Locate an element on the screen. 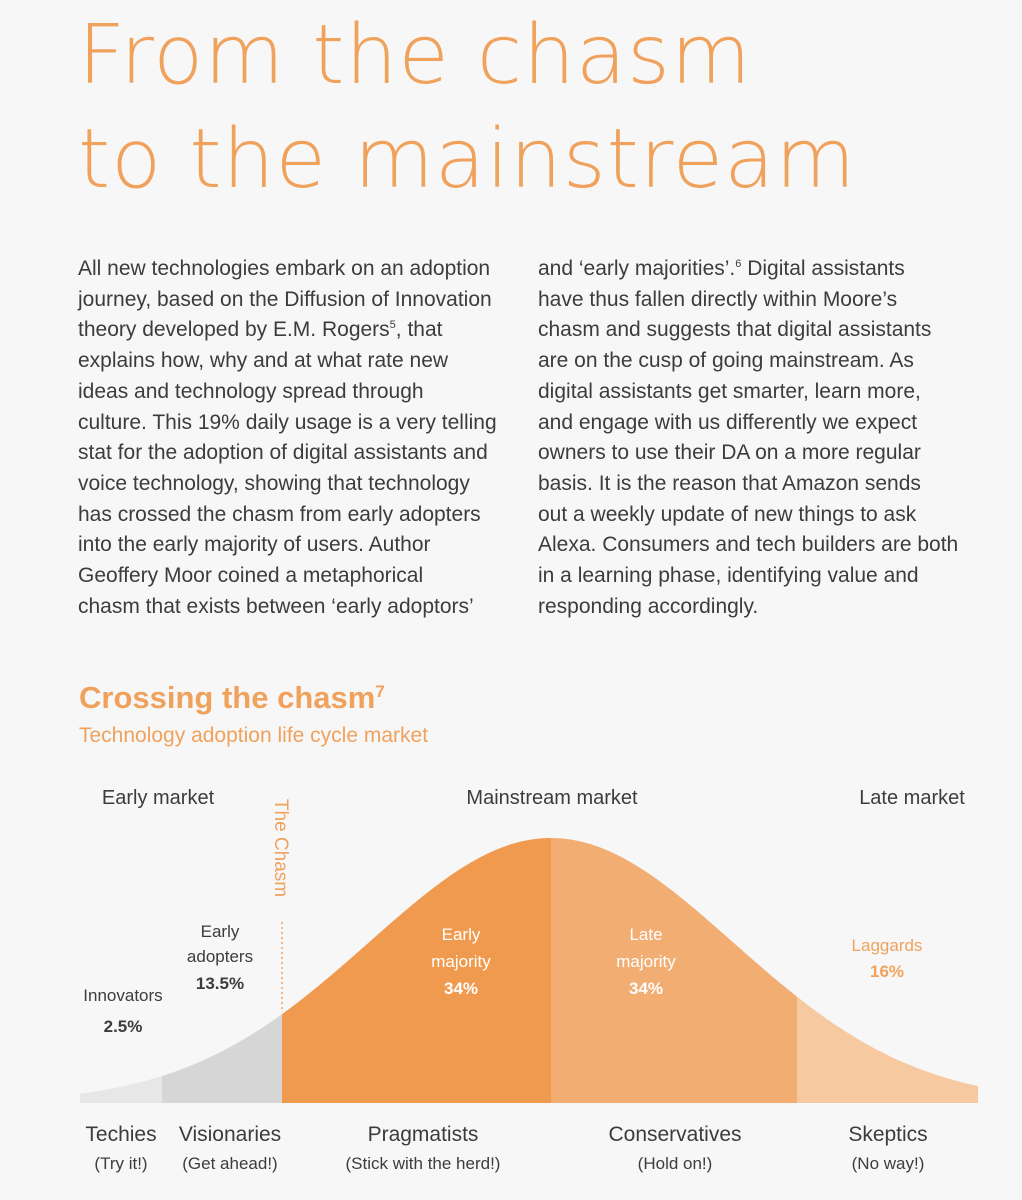  label-late-majority-value: 34% is located at coordinates (646, 988).